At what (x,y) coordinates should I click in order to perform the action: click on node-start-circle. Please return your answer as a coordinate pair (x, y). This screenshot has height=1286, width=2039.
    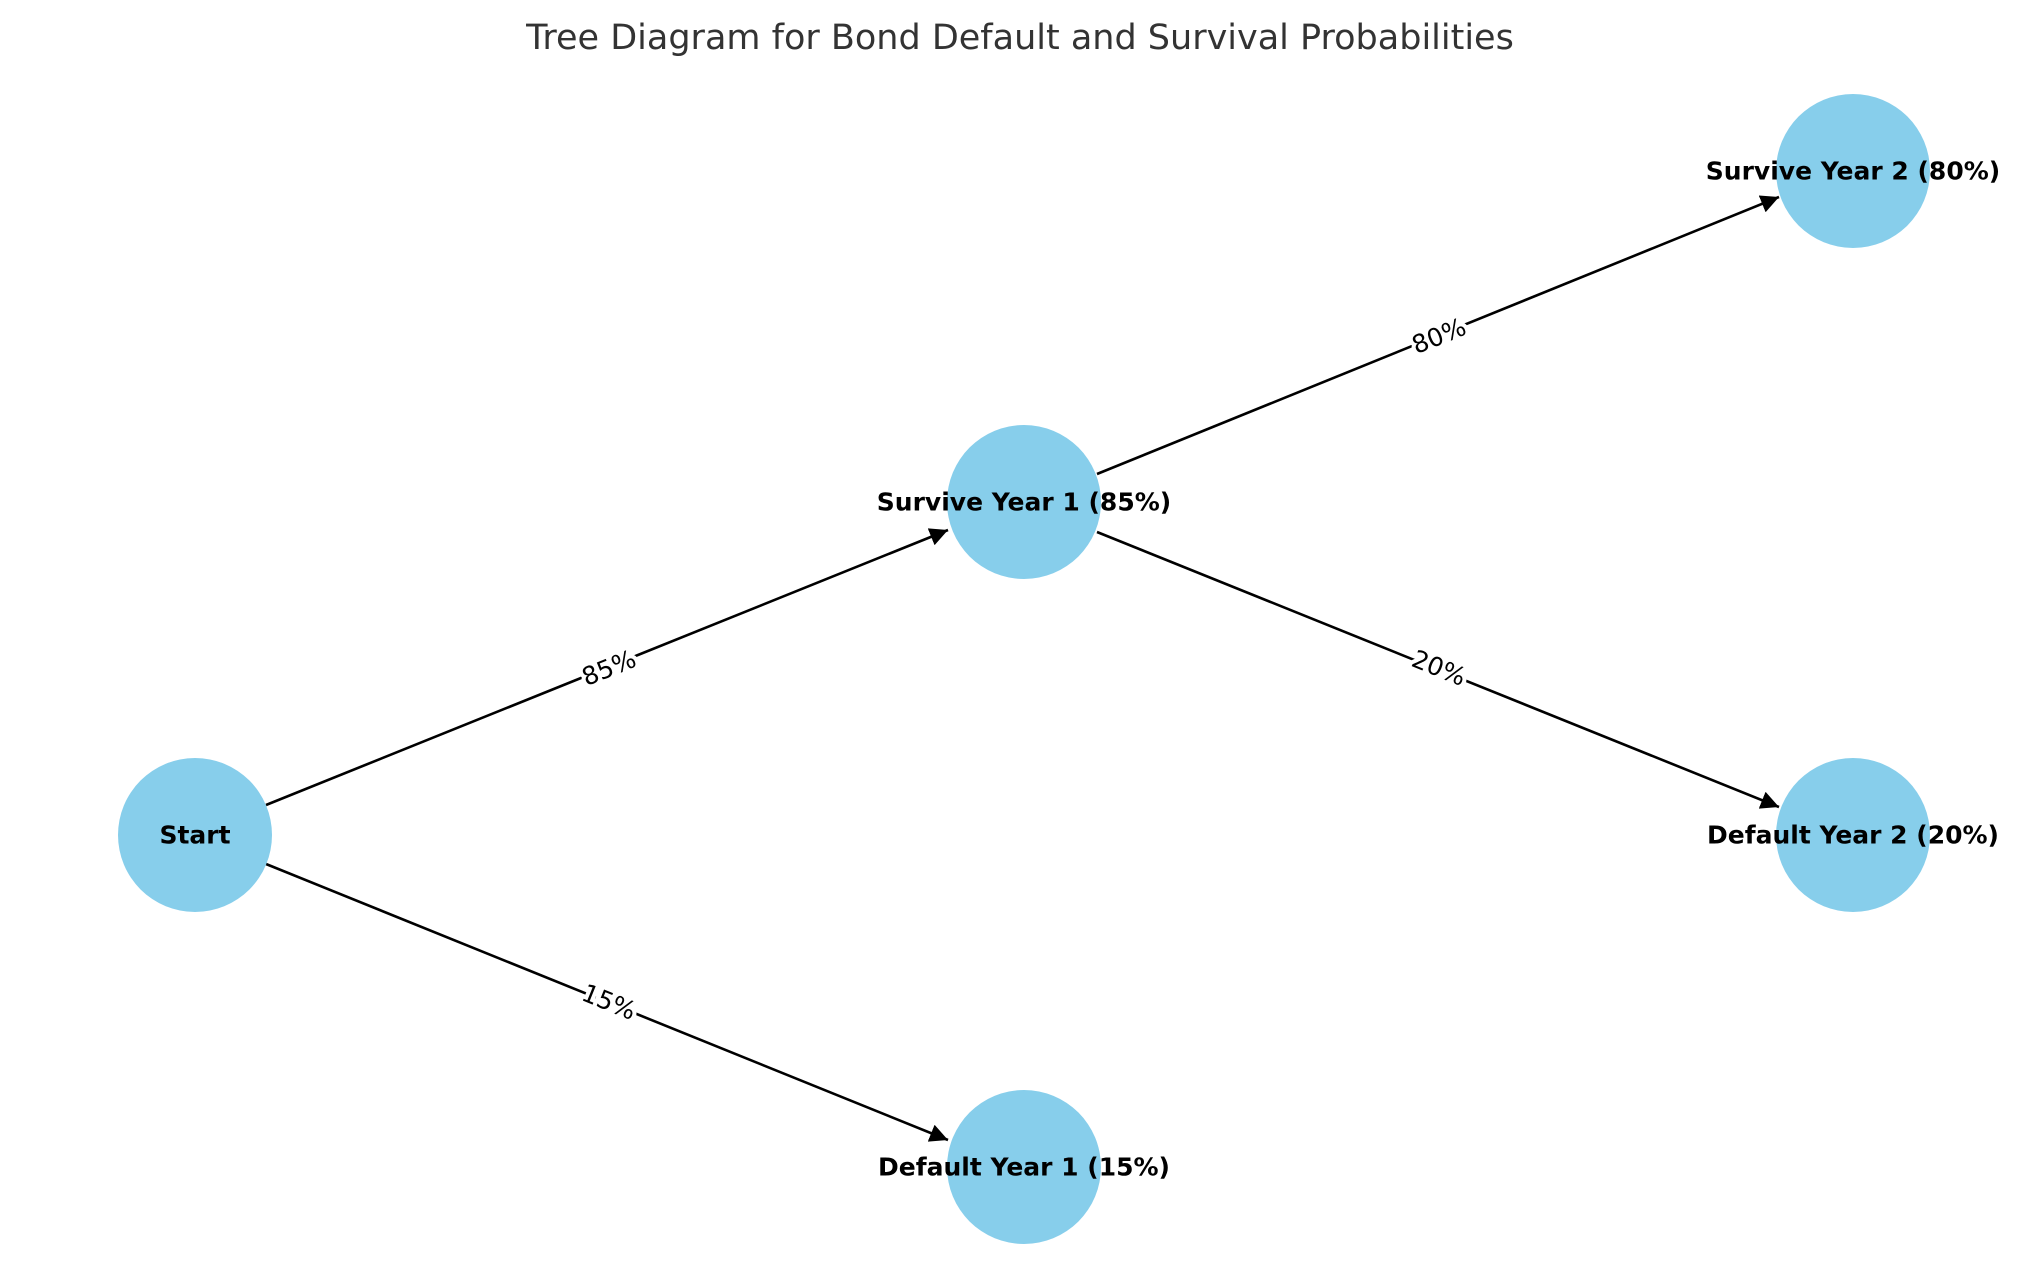
    Looking at the image, I should click on (195, 835).